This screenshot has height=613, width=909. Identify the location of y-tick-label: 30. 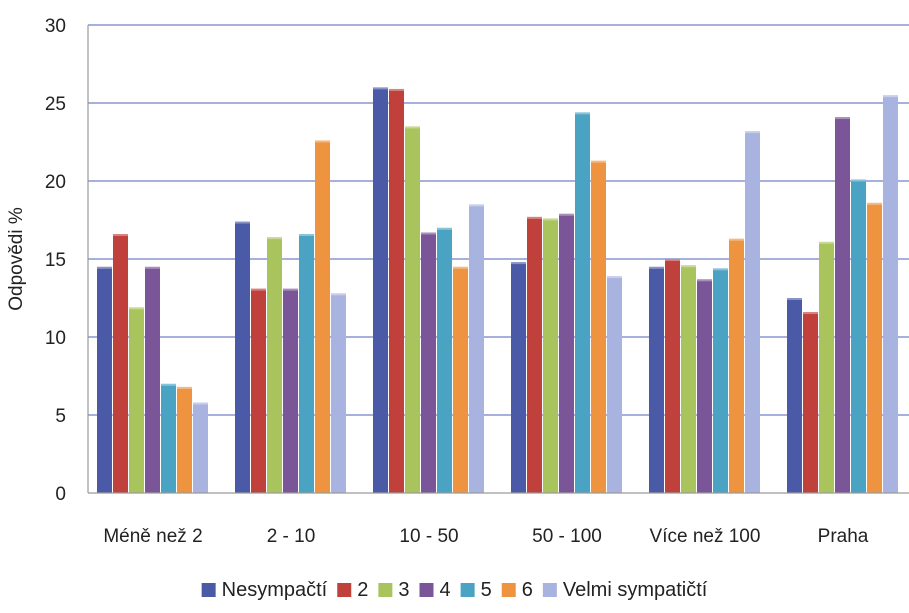
(55, 26).